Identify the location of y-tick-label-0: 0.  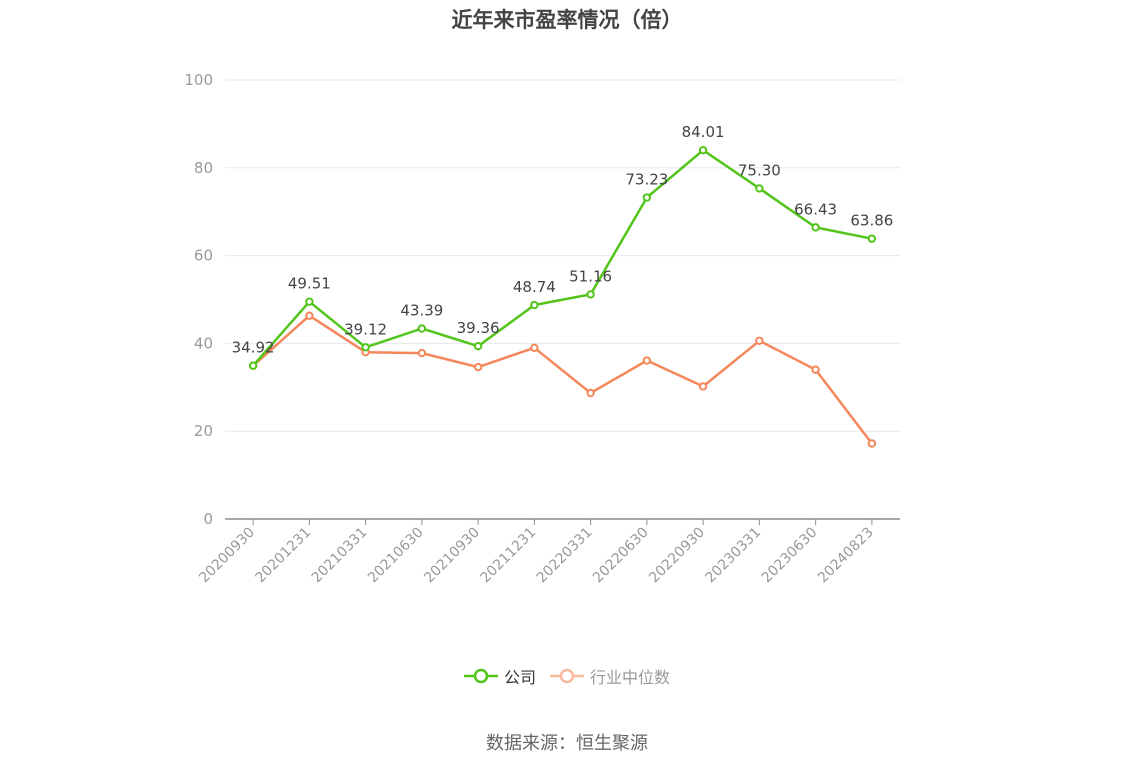
(208, 519).